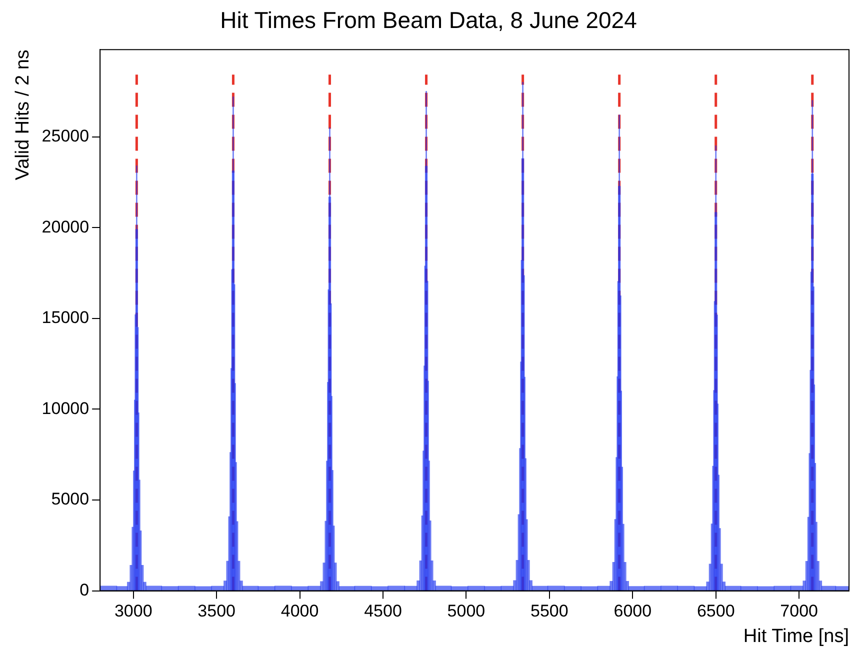  What do you see at coordinates (796, 636) in the screenshot?
I see `x-axis-title: Hit Time [ns]` at bounding box center [796, 636].